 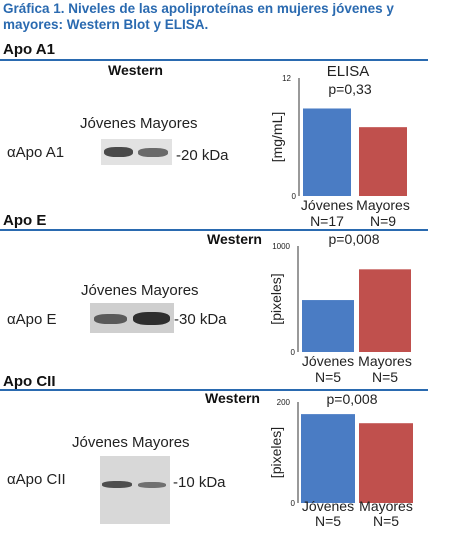 What do you see at coordinates (277, 137) in the screenshot?
I see `y-axis-label: [mg/mL]` at bounding box center [277, 137].